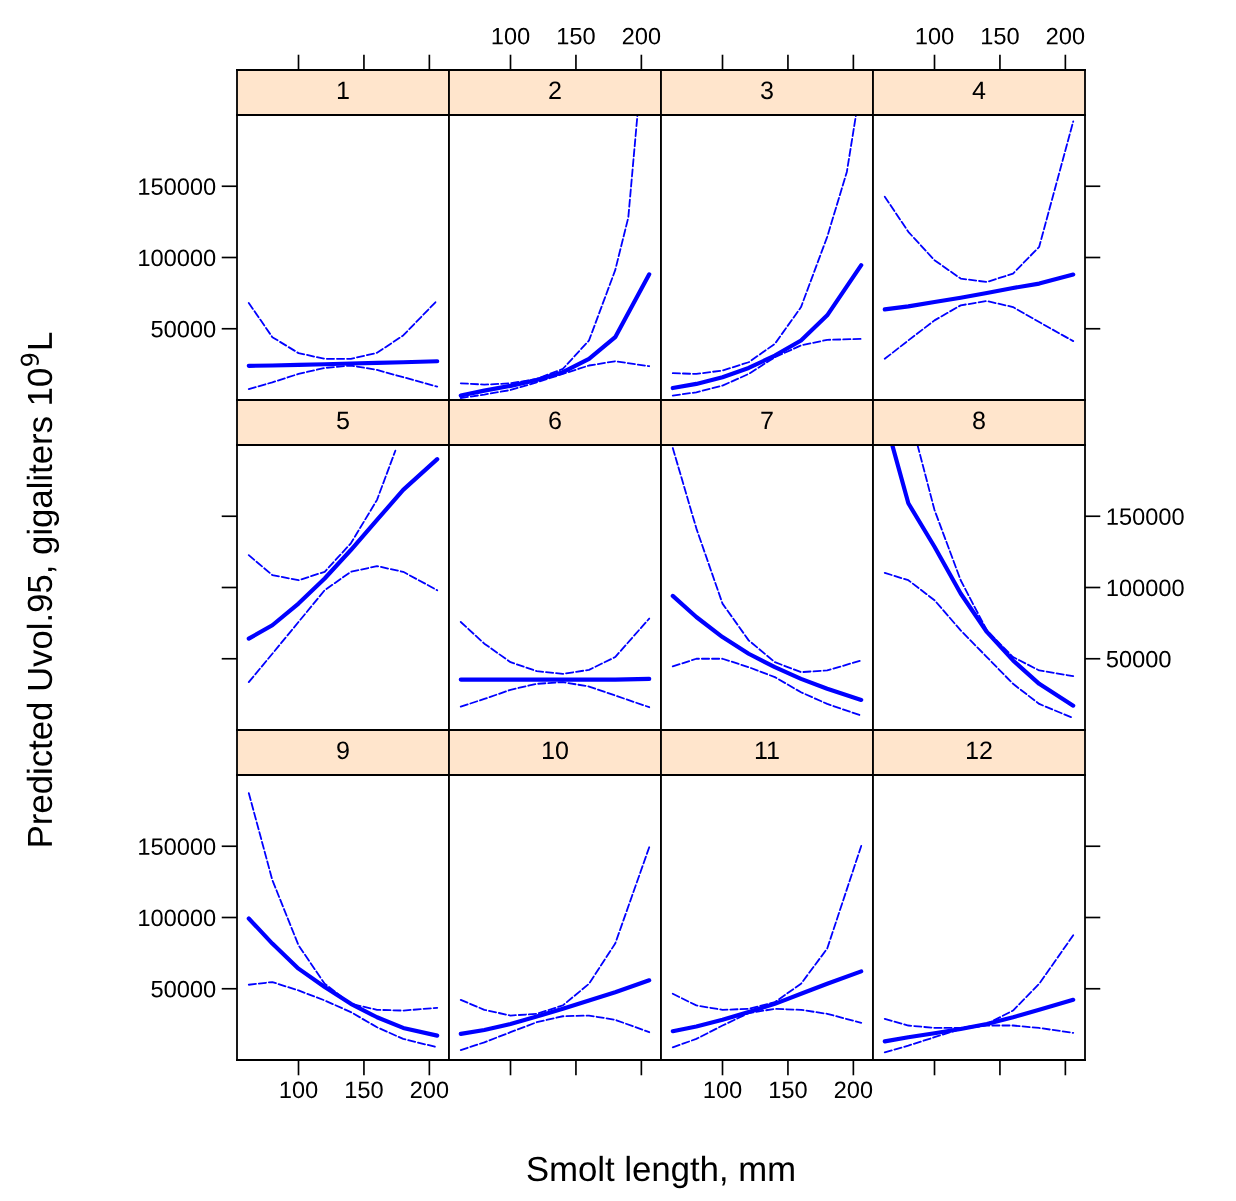 Image resolution: width=1236 pixels, height=1201 pixels. Describe the element at coordinates (555, 90) in the screenshot. I see `chart-title: 2` at that location.